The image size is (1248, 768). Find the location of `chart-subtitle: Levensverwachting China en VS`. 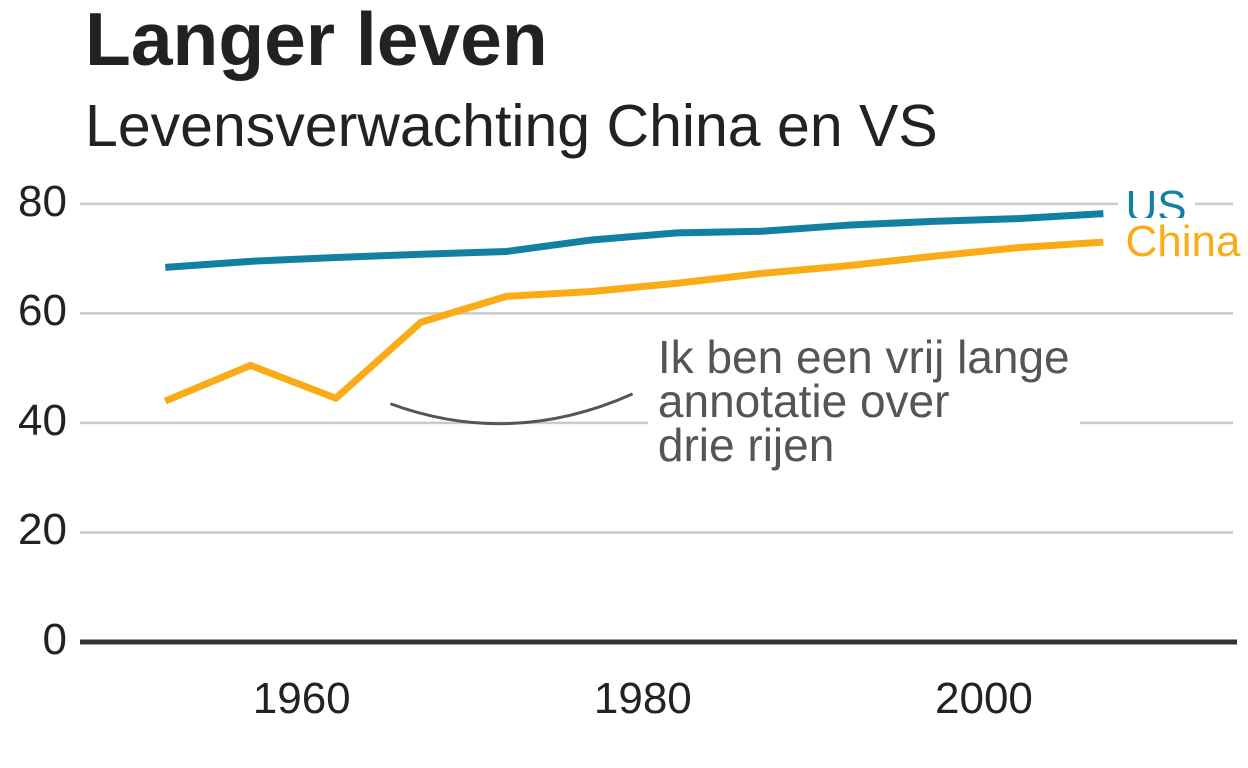

chart-subtitle: Levensverwachting China en VS is located at coordinates (511, 126).